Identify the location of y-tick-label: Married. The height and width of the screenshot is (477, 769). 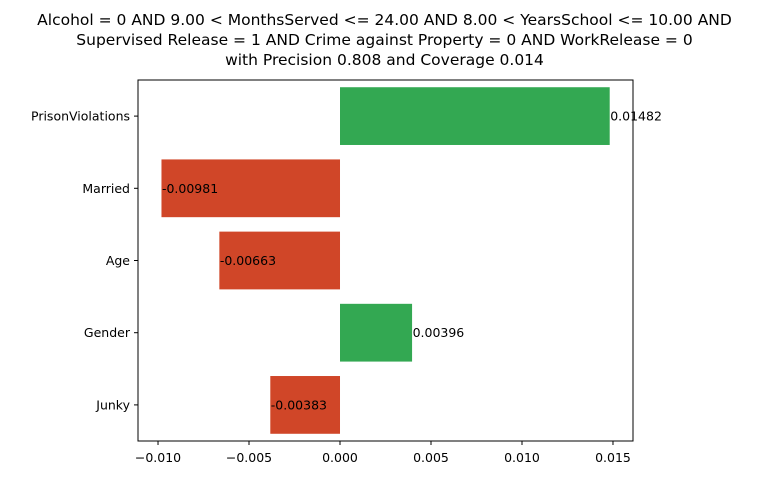
(106, 188).